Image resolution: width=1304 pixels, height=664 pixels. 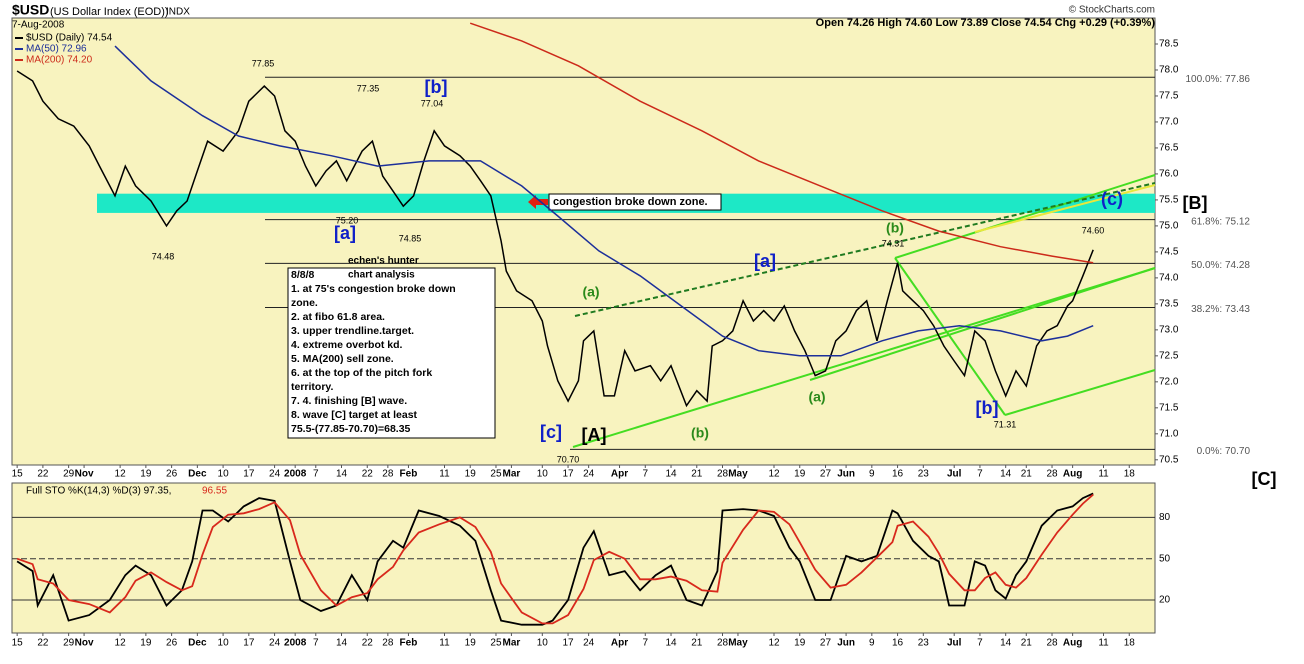 I want to click on x-tick-label: 24, so click(x=589, y=474).